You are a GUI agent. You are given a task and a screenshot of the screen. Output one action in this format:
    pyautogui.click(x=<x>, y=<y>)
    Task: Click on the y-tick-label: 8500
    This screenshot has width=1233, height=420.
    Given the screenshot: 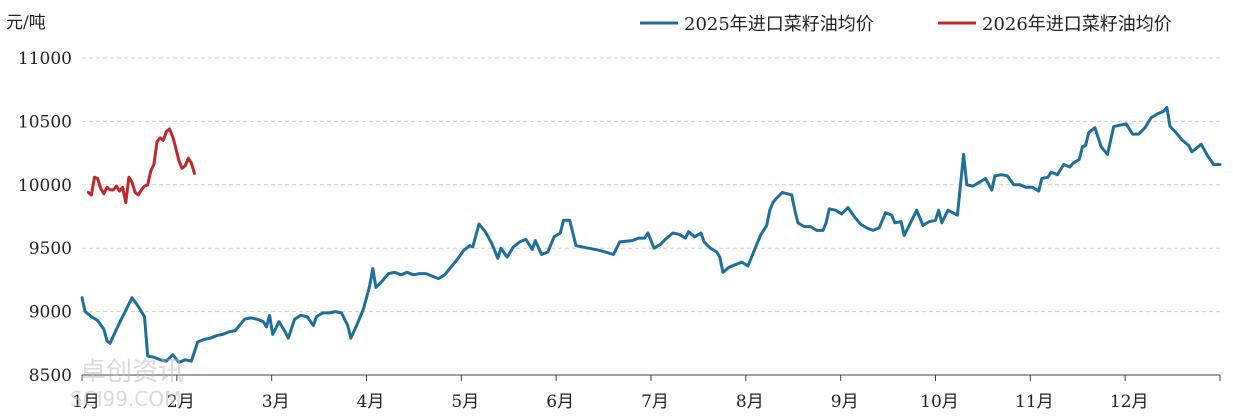 What is the action you would take?
    pyautogui.click(x=50, y=376)
    